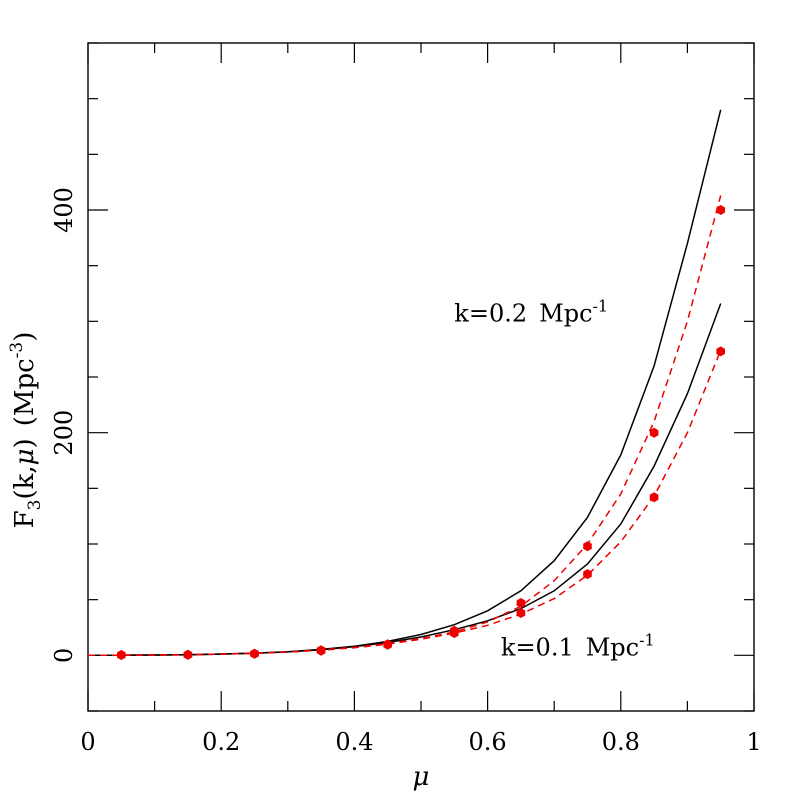 Image resolution: width=797 pixels, height=797 pixels. What do you see at coordinates (25, 456) in the screenshot?
I see `y-axis-title-mu: μ` at bounding box center [25, 456].